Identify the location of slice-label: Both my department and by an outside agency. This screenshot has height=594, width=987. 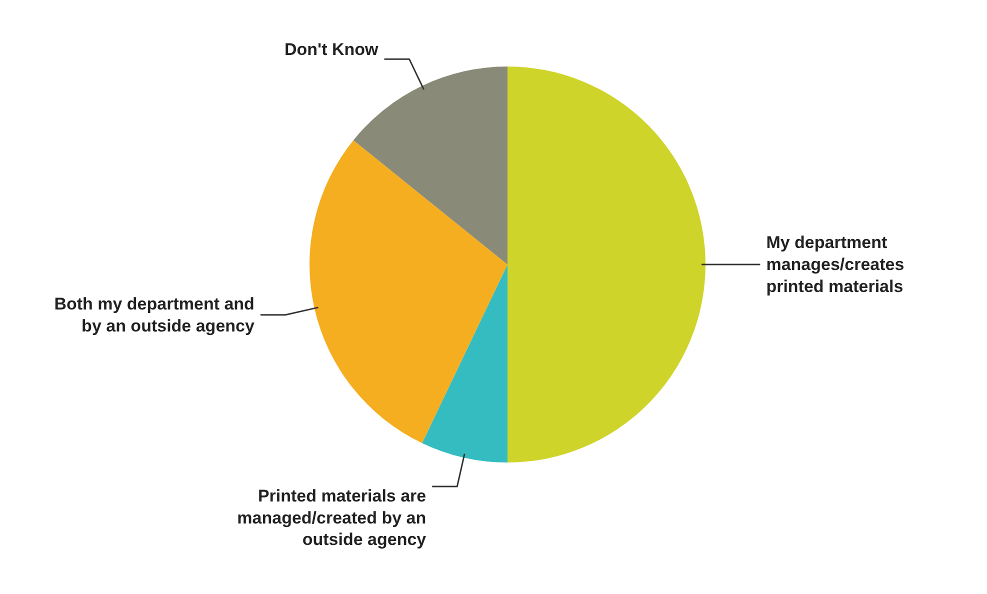
(154, 315).